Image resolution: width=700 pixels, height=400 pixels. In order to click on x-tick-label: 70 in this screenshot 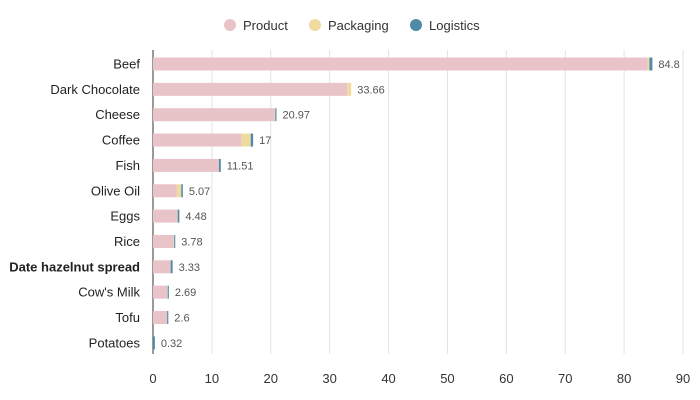, I will do `click(565, 378)`.